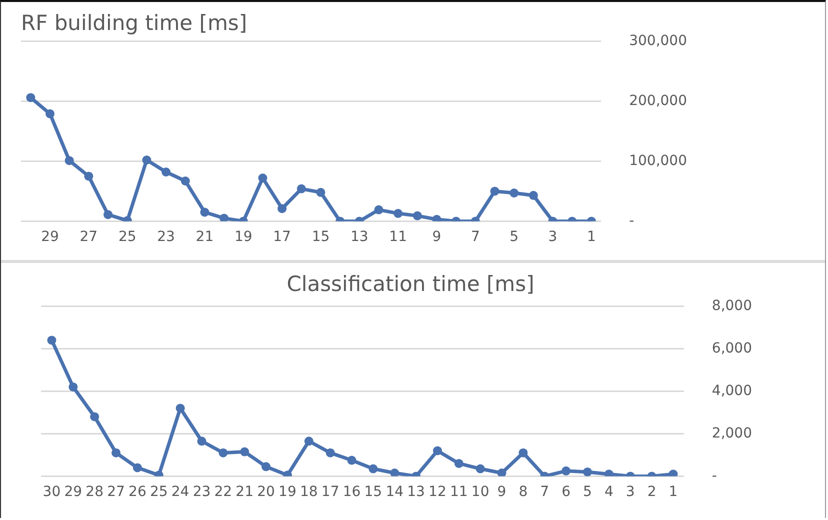  Describe the element at coordinates (732, 306) in the screenshot. I see `y-tick-label: 8,000` at that location.